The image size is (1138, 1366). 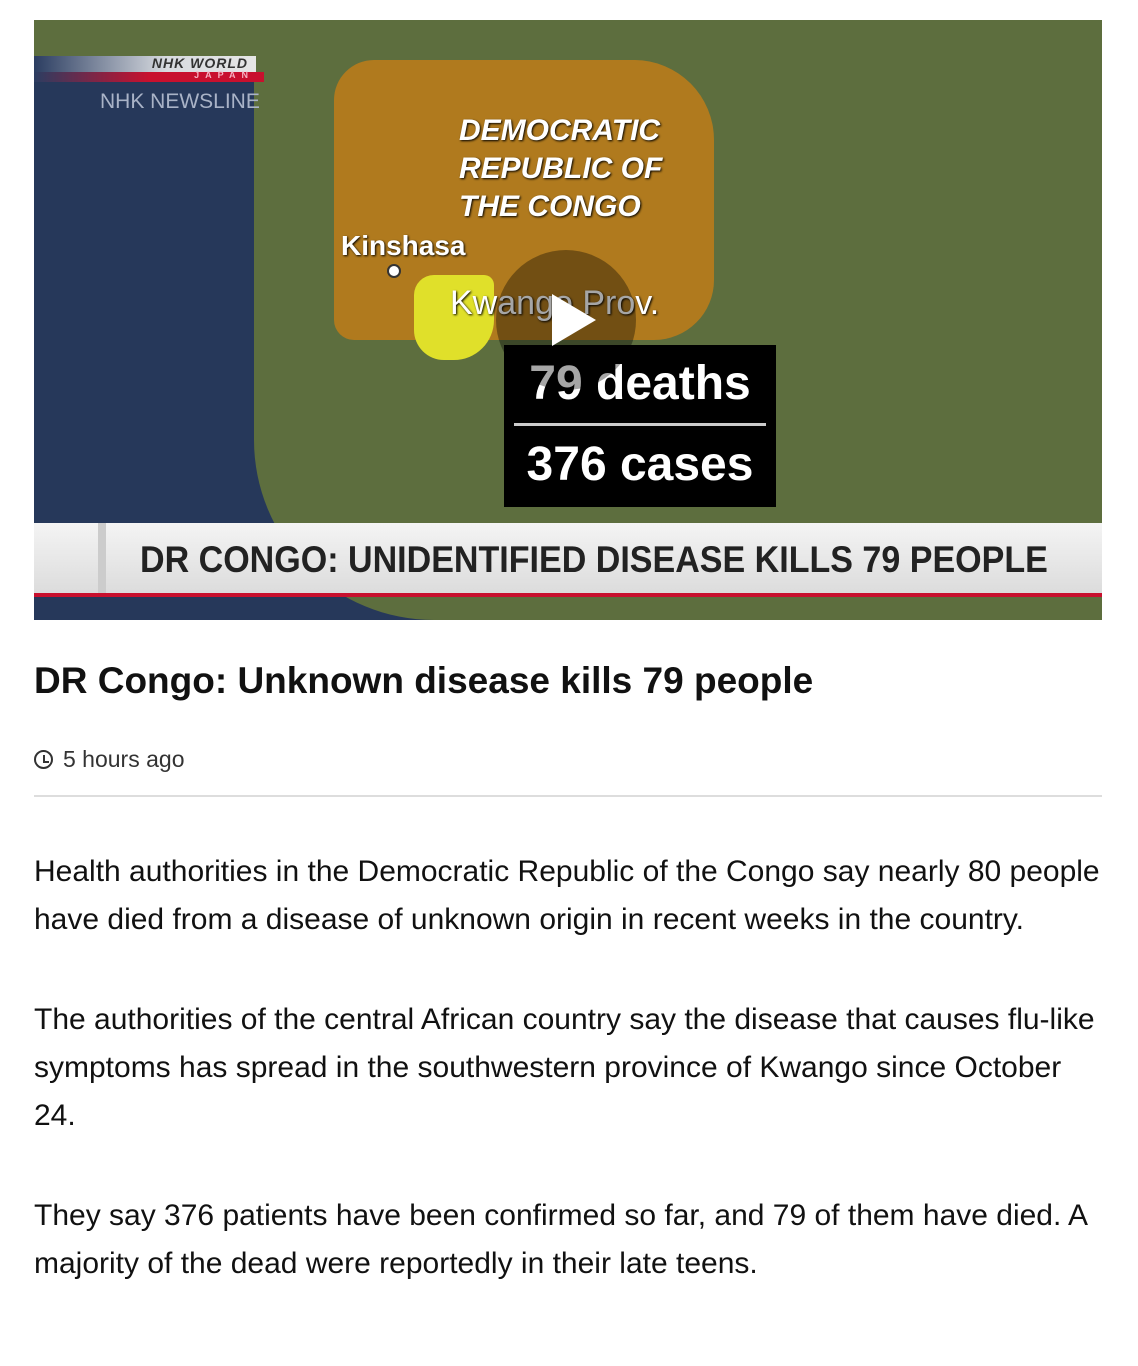 What do you see at coordinates (109, 759) in the screenshot?
I see `timestamp: 5 hours ago` at bounding box center [109, 759].